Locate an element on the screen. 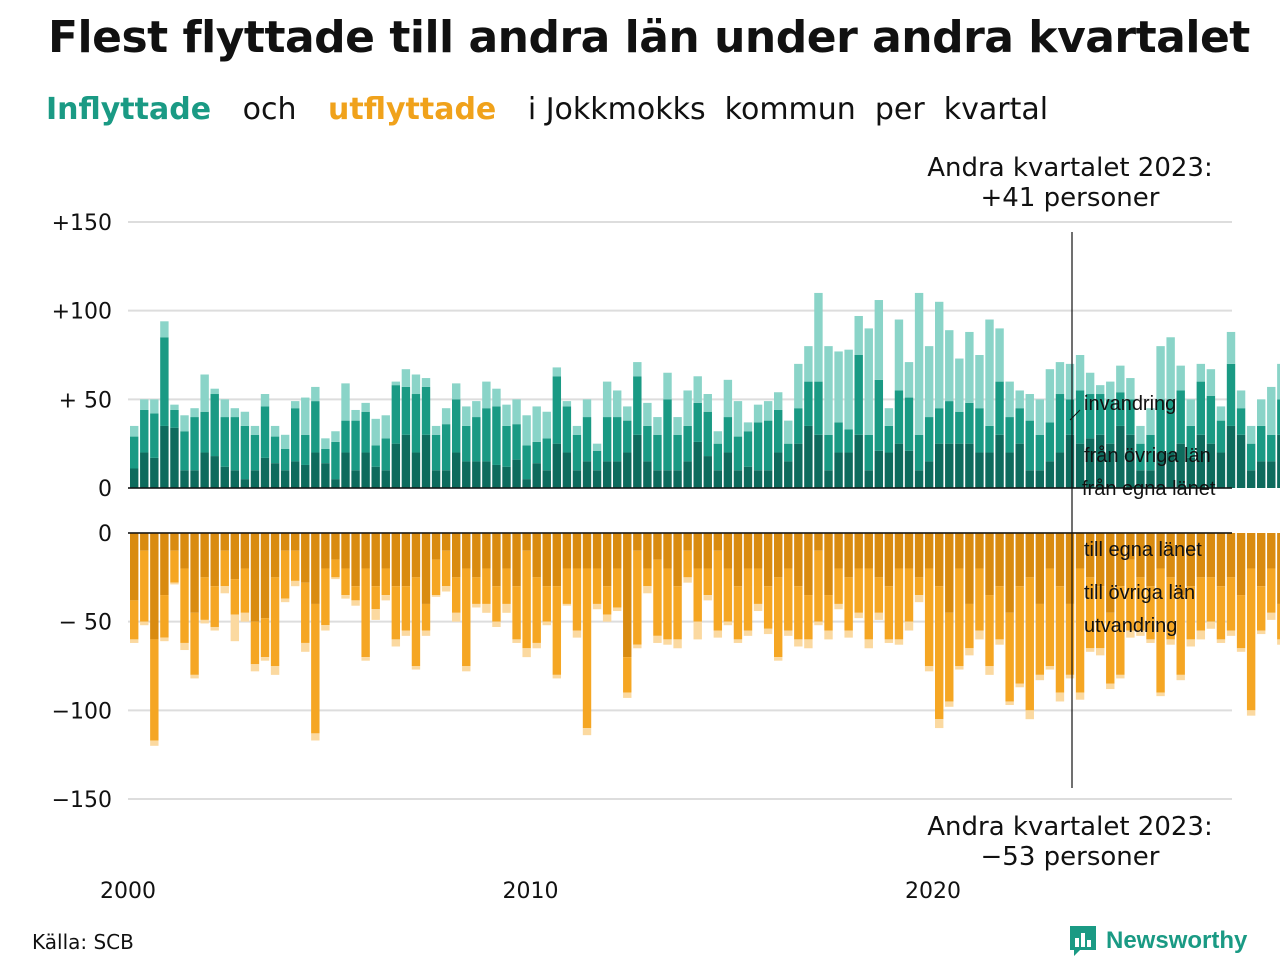 The image size is (1280, 960). subtitle-rest: i Jokkmokks kommun per kvartal is located at coordinates (788, 109).